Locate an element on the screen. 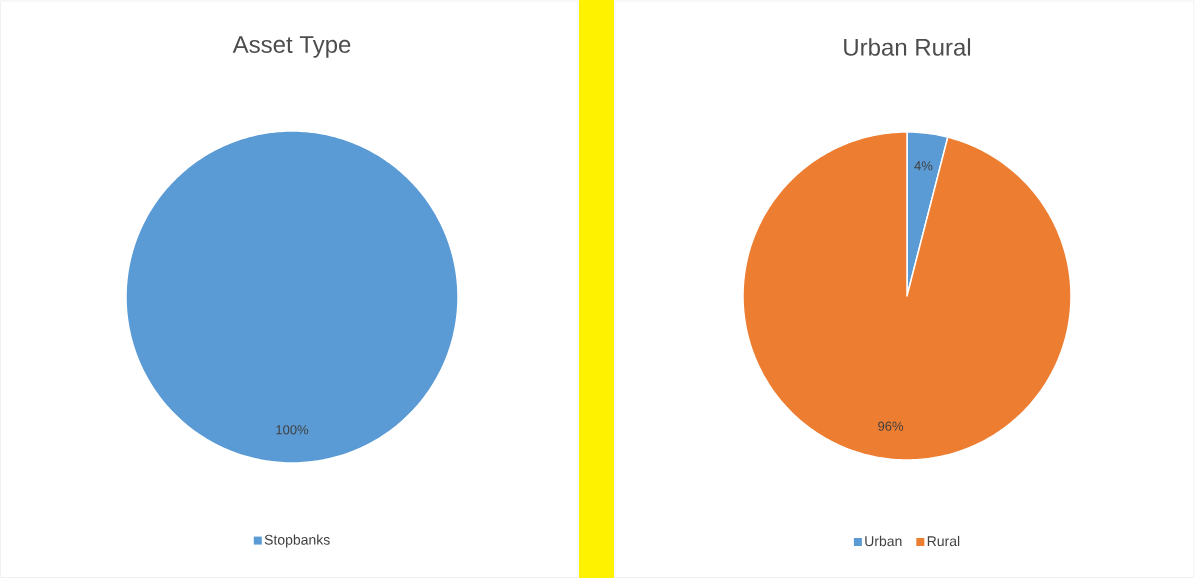 This screenshot has width=1195, height=578. legend-label: Stopbanks is located at coordinates (297, 541).